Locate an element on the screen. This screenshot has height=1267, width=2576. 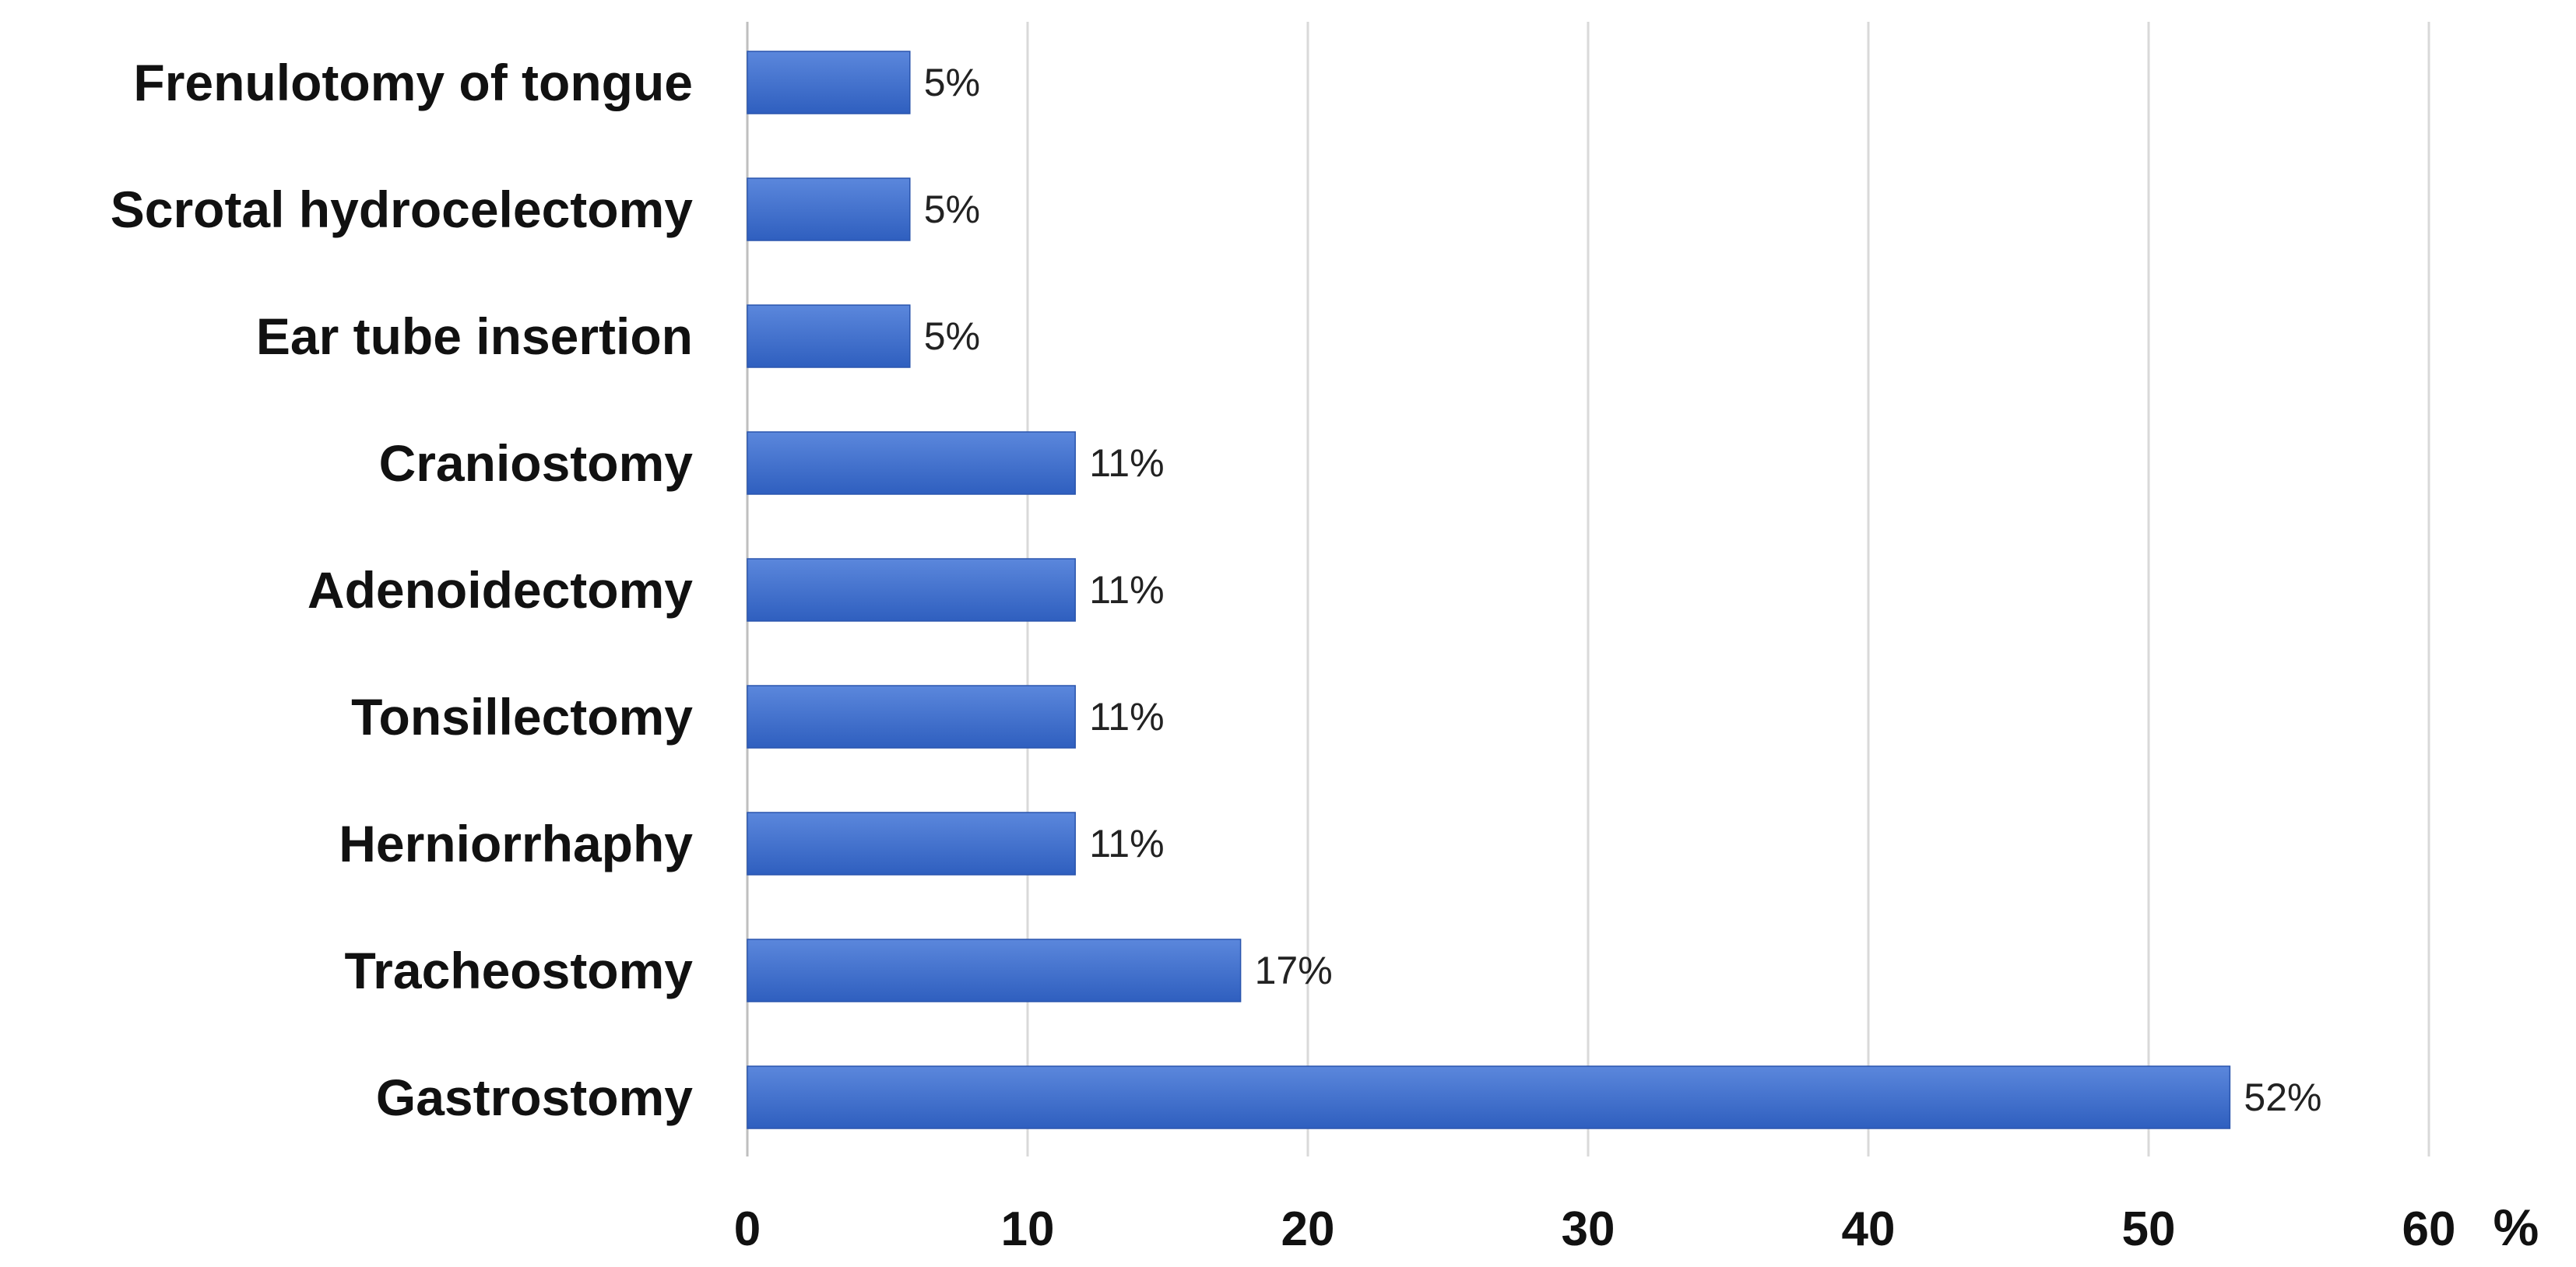
x-tick-label: 10 is located at coordinates (1028, 1229).